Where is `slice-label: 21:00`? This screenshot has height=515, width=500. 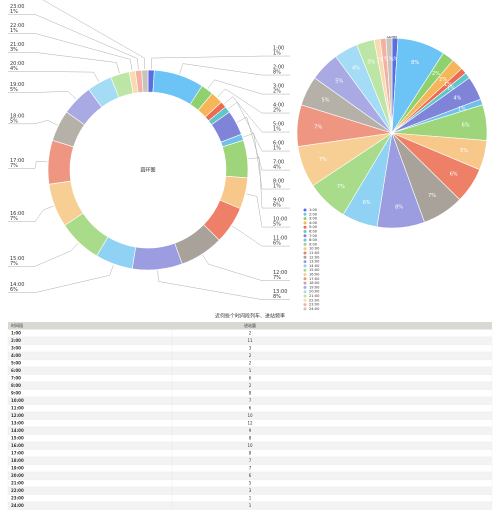 slice-label: 21:00 is located at coordinates (17, 45).